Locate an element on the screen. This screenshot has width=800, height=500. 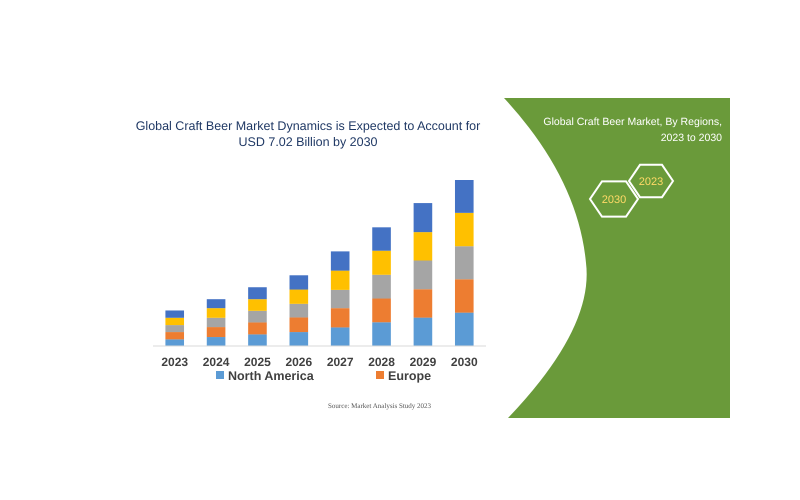
legend-label: Europe is located at coordinates (410, 376).